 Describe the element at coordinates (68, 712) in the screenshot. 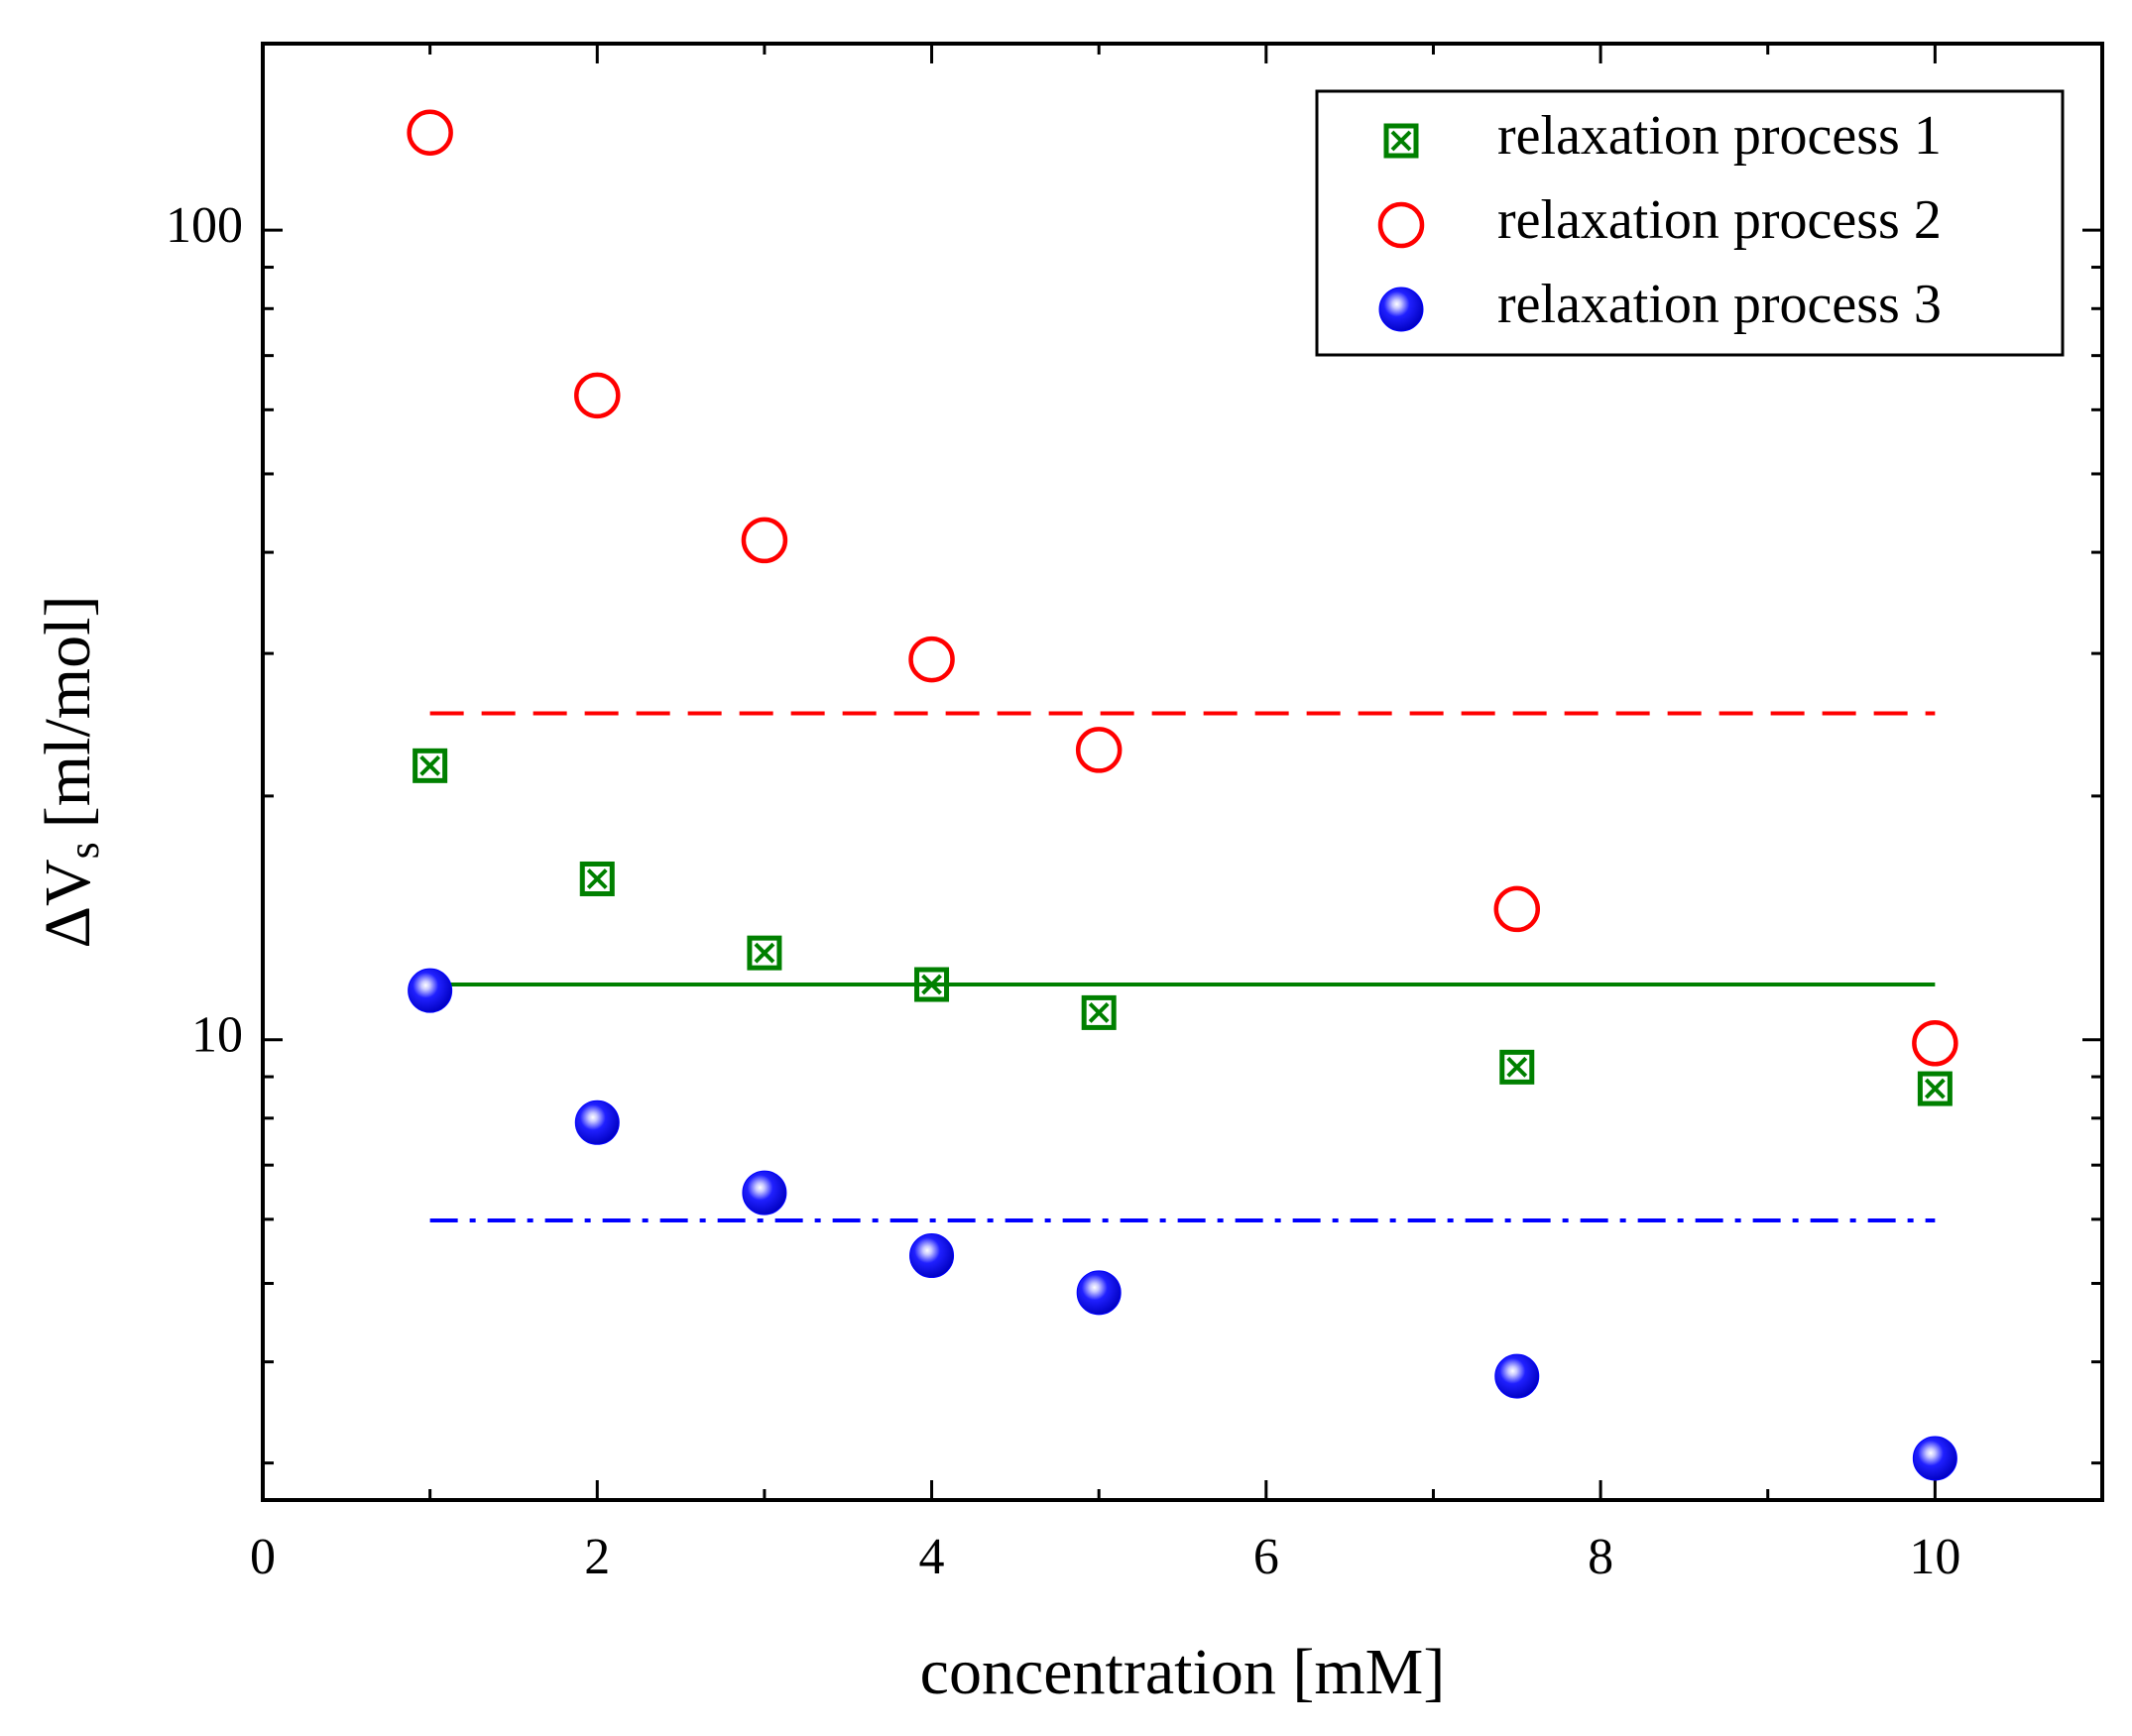

I see `y-axis-label-unit: [ml/mol]` at that location.